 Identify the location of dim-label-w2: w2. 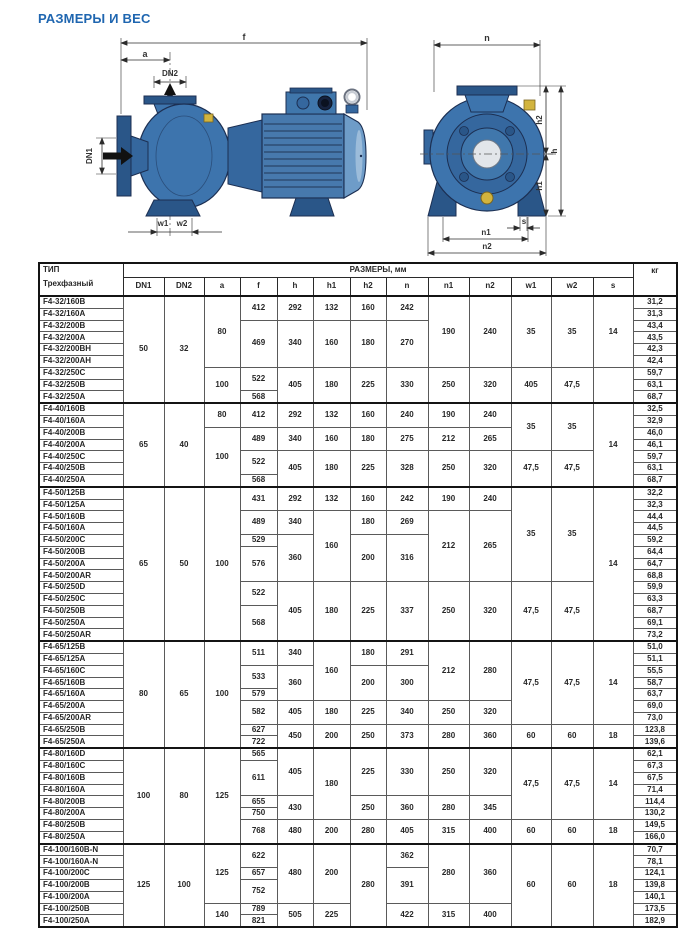
(182, 223).